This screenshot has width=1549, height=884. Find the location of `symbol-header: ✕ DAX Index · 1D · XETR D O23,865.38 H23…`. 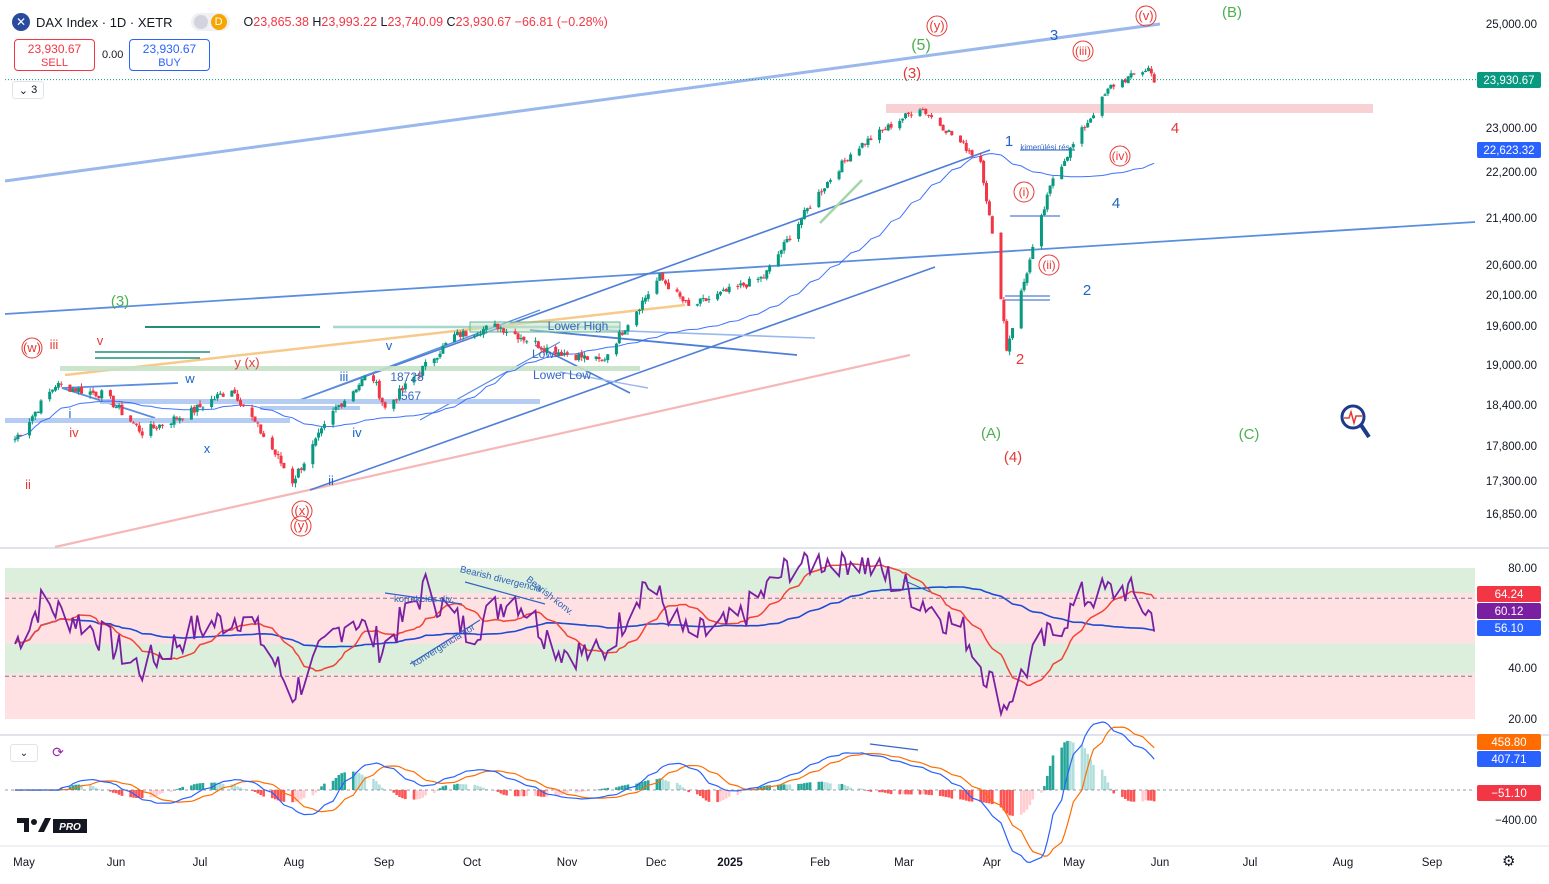

symbol-header: ✕ DAX Index · 1D · XETR D O23,865.38 H23… is located at coordinates (310, 22).